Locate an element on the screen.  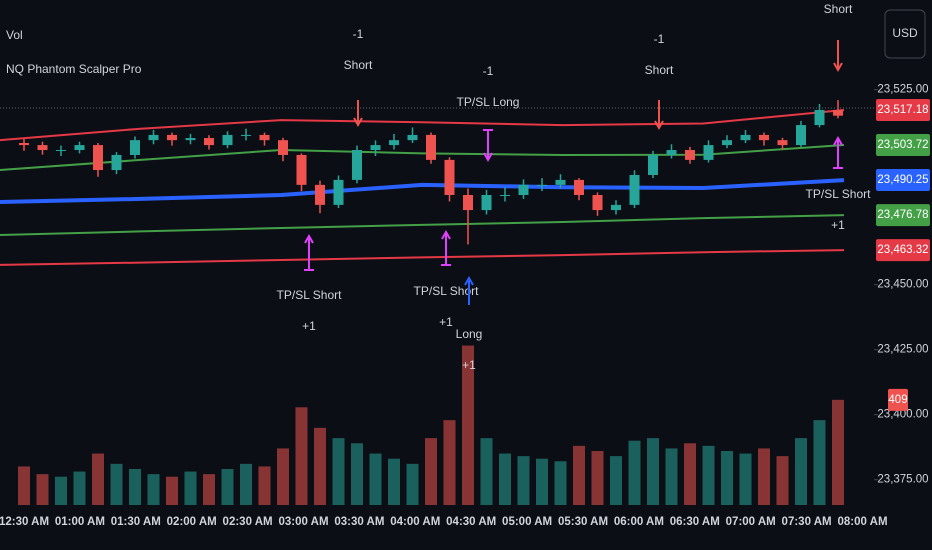
currency-button is located at coordinates (905, 34).